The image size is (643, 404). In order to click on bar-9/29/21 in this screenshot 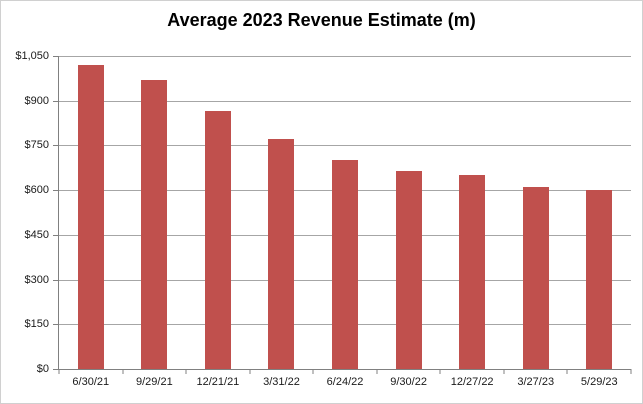, I will do `click(154, 224)`.